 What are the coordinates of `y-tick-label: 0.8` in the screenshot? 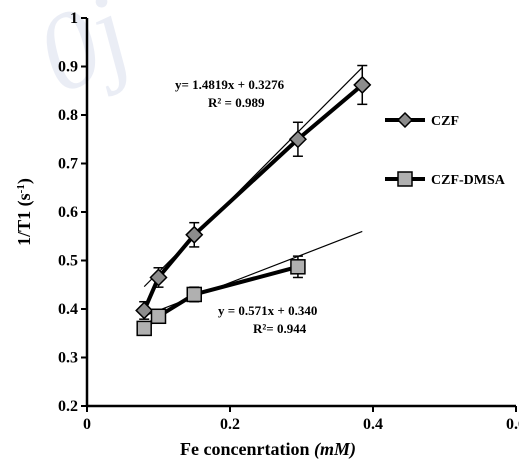 It's located at (68, 115).